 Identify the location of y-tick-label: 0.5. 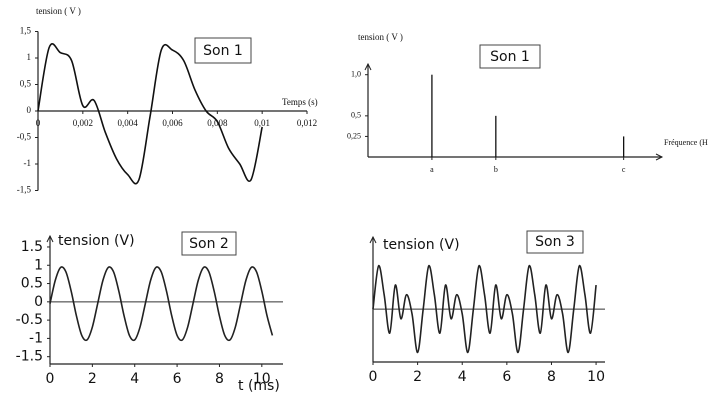
(32, 284).